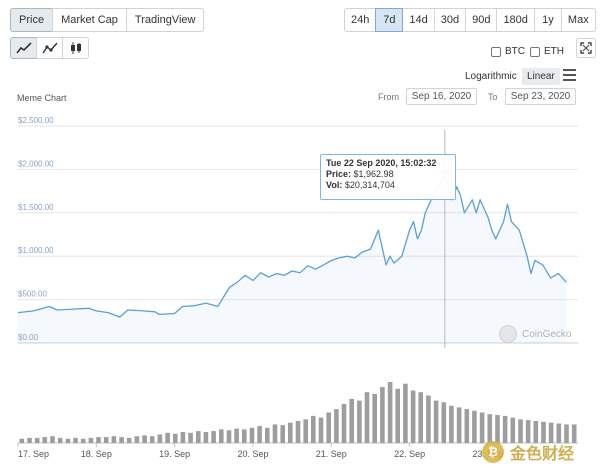 This screenshot has height=472, width=600. What do you see at coordinates (36, 250) in the screenshot?
I see `y-tick-label: $1,000.00` at bounding box center [36, 250].